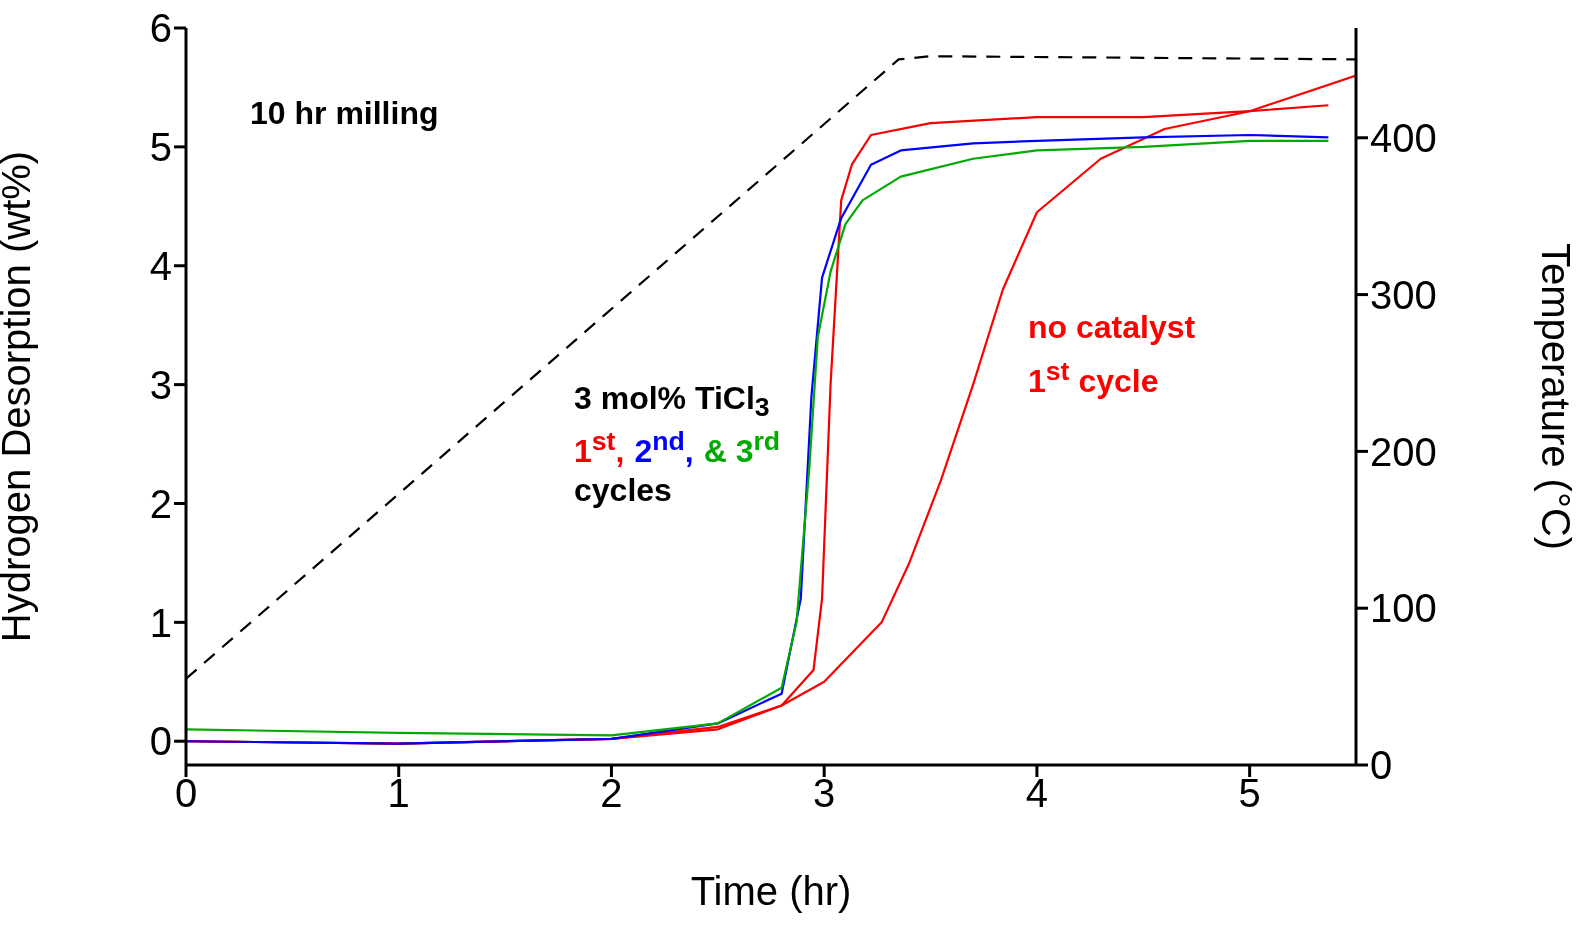 The height and width of the screenshot is (937, 1586). Describe the element at coordinates (1112, 354) in the screenshot. I see `series-label: no catalyst 1$^{st}$ cycle` at that location.